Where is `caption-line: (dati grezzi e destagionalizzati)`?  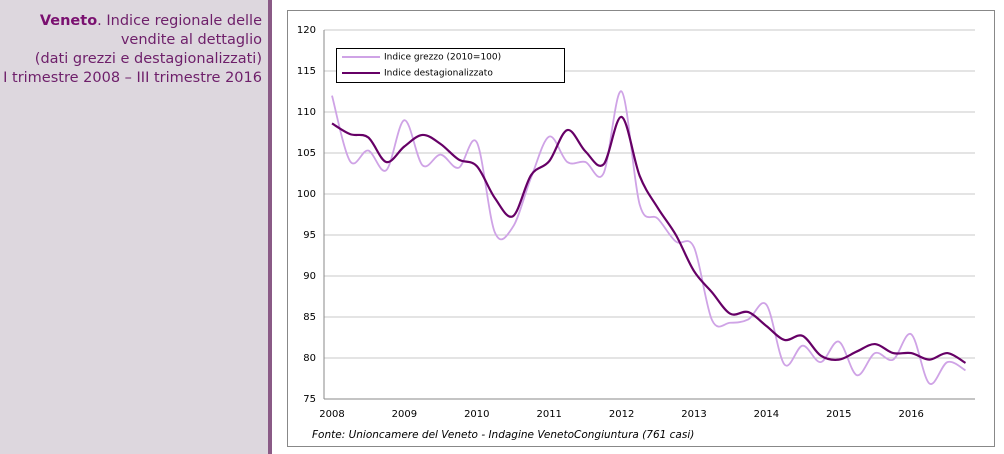
caption-line: (dati grezzi e destagionalizzati) is located at coordinates (148, 59).